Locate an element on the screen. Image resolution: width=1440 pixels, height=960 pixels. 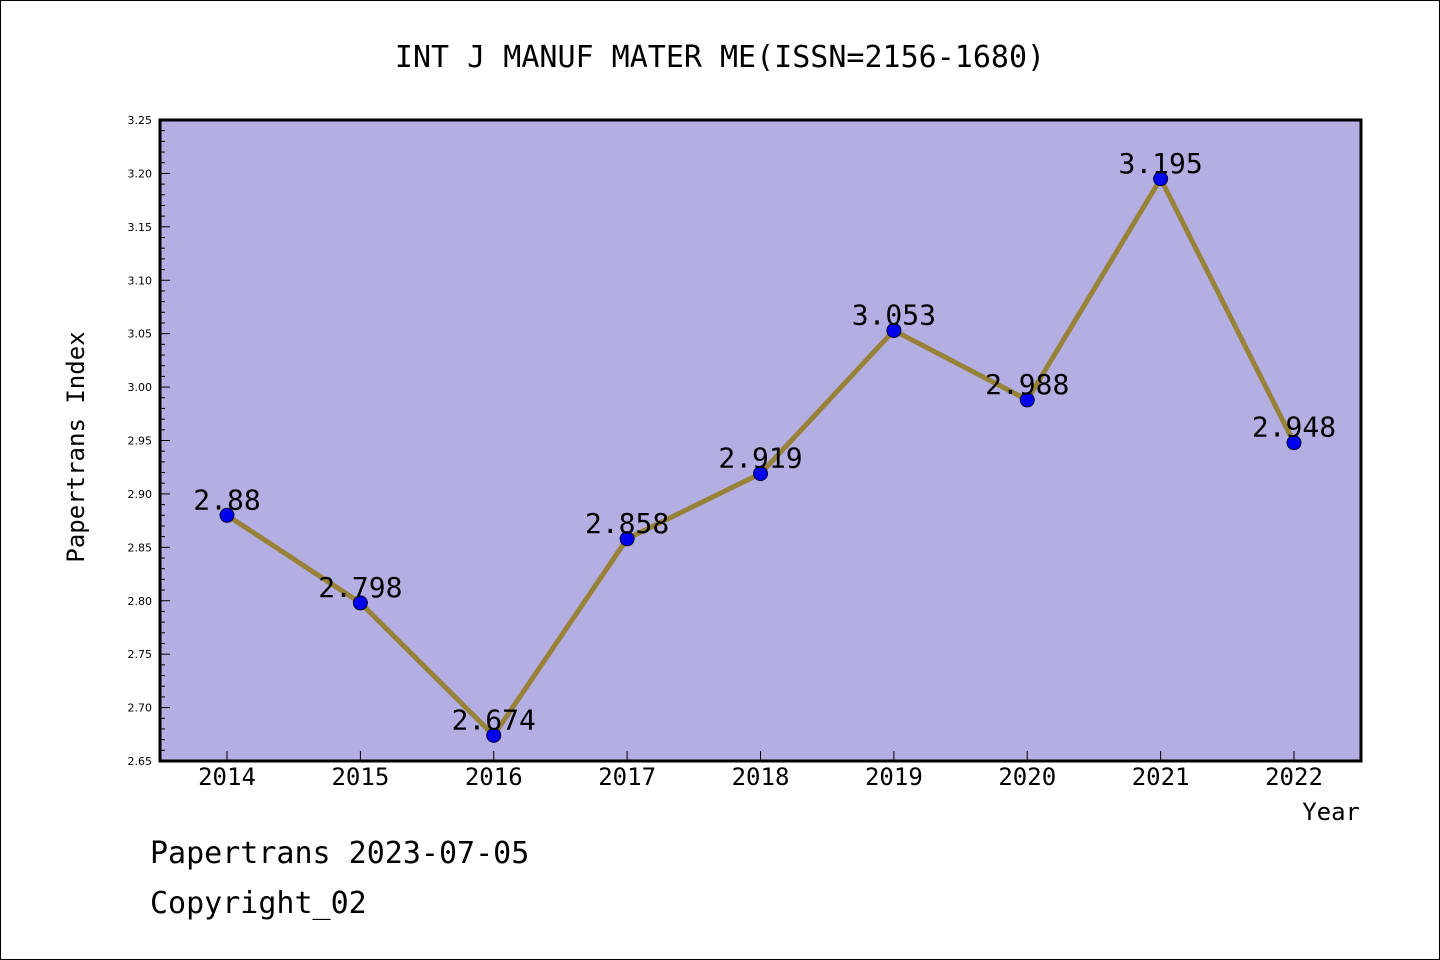
footer-date: Papertrans 2023-07-05 is located at coordinates (340, 853).